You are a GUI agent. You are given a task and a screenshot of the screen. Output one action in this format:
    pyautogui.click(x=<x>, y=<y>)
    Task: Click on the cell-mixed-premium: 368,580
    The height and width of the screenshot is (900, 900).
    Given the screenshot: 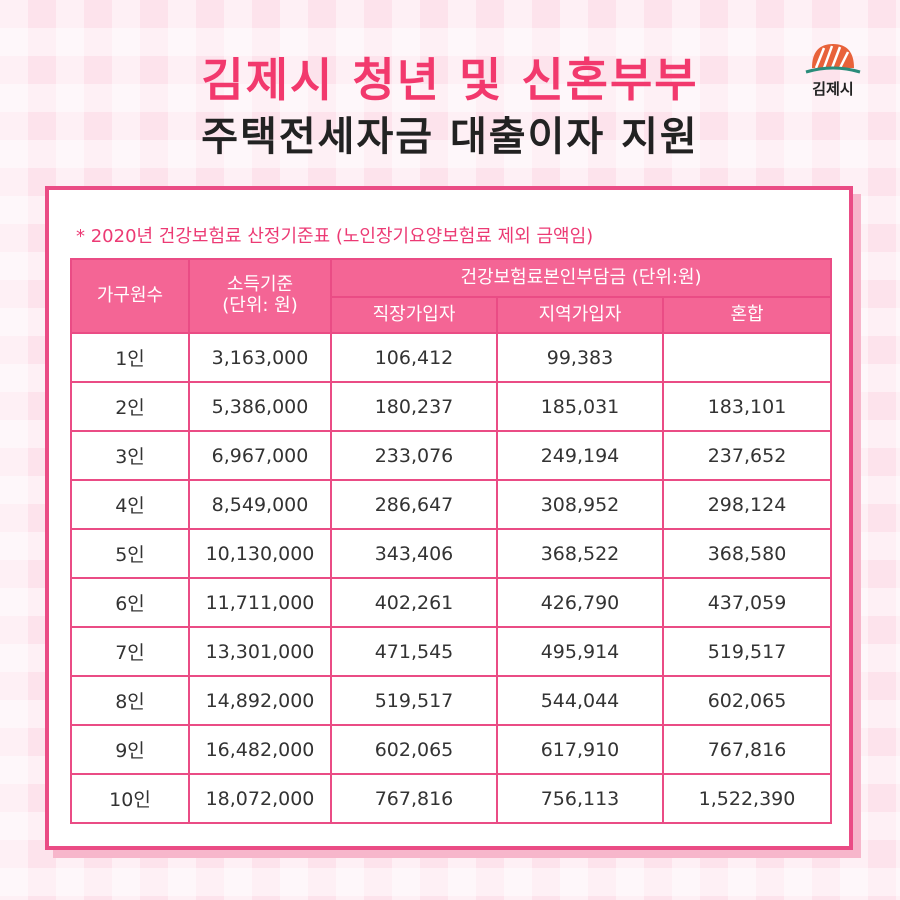 What is the action you would take?
    pyautogui.click(x=747, y=553)
    